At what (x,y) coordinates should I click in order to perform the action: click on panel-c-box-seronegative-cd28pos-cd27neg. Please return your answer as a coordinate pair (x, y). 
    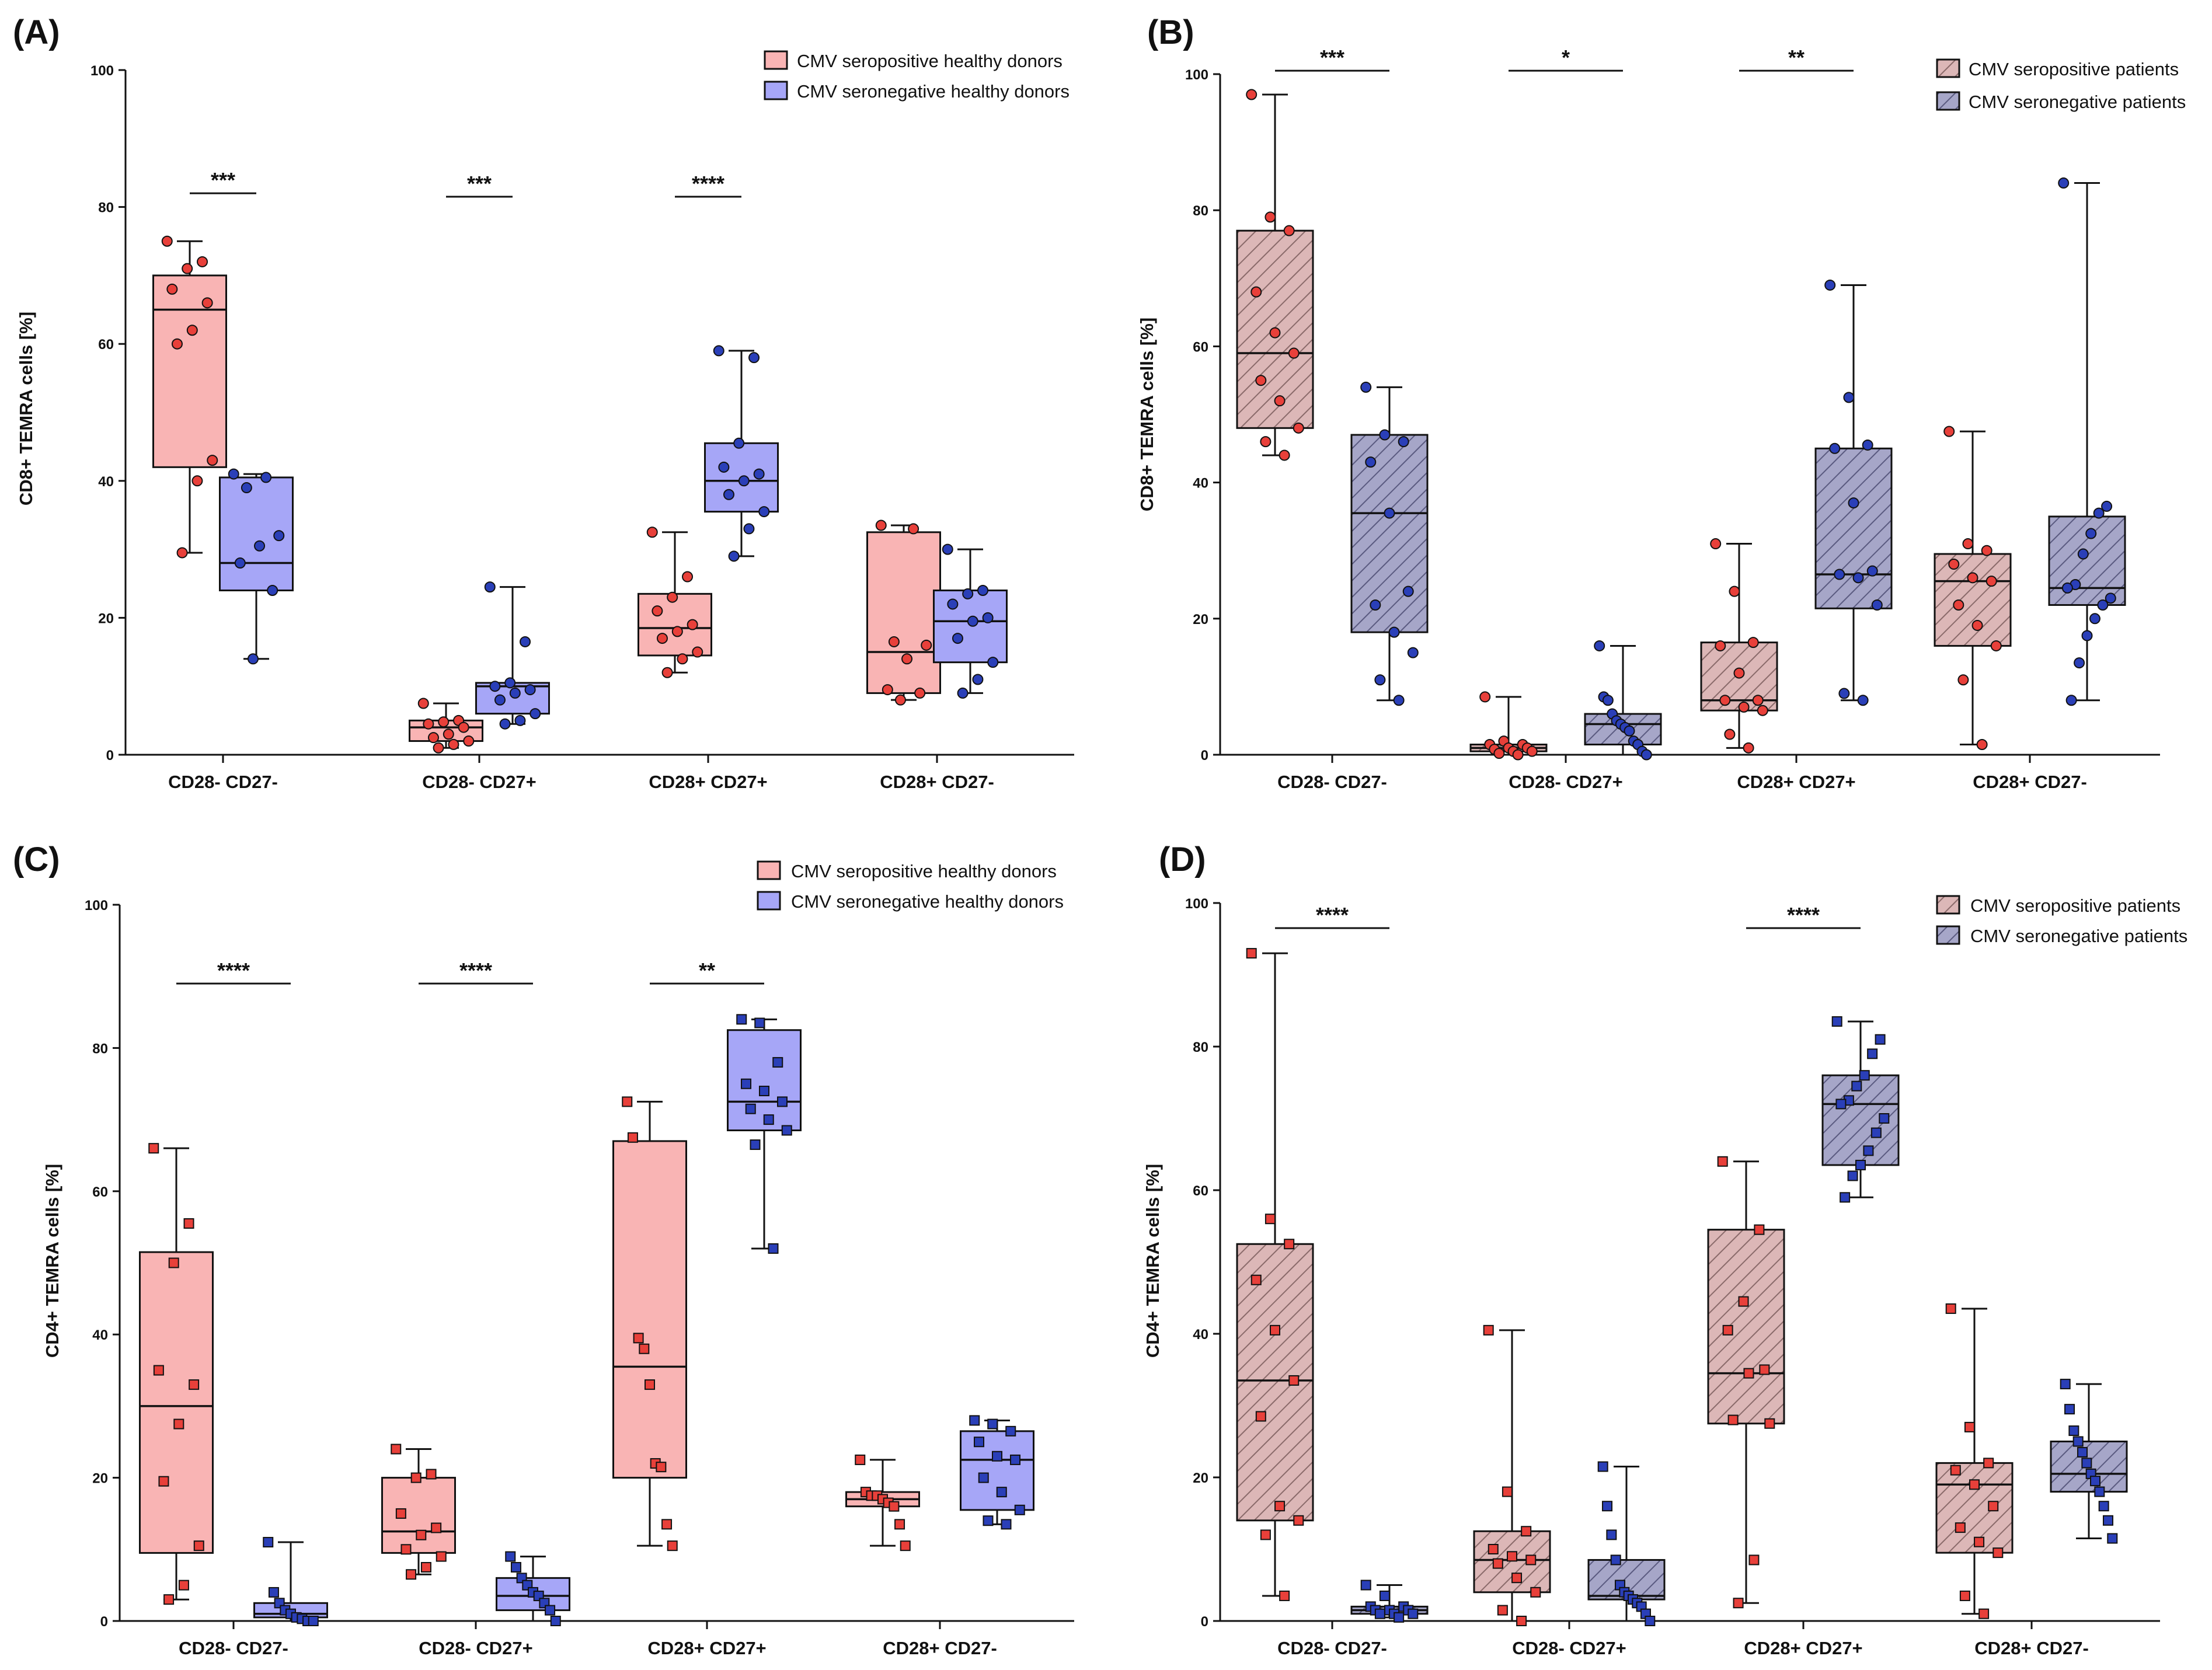
    Looking at the image, I should click on (997, 1472).